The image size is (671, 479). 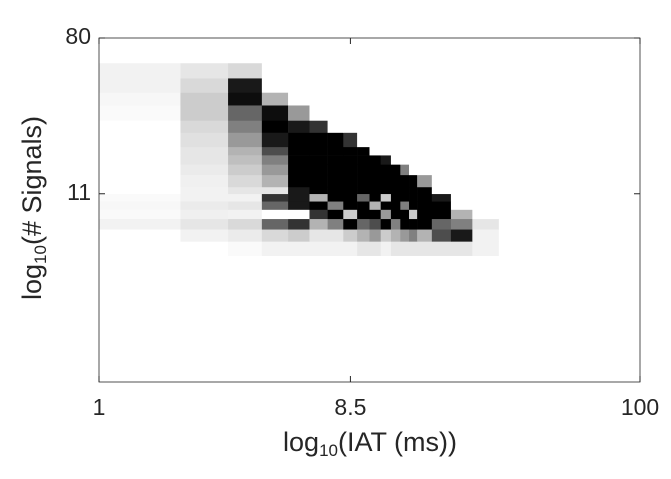 I want to click on x-tick-label: 100, so click(x=640, y=407).